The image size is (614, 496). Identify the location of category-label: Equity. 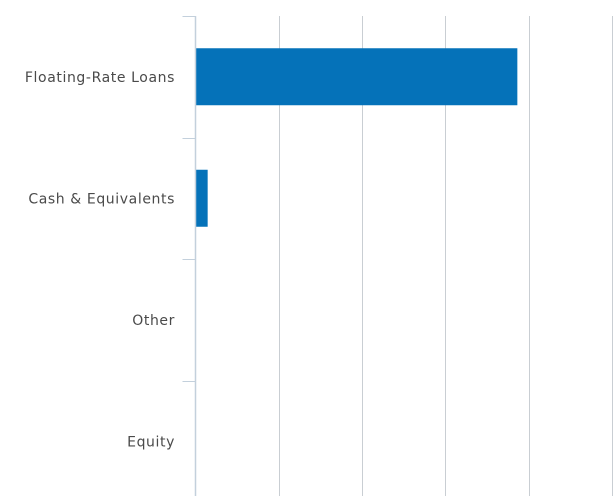
(151, 442).